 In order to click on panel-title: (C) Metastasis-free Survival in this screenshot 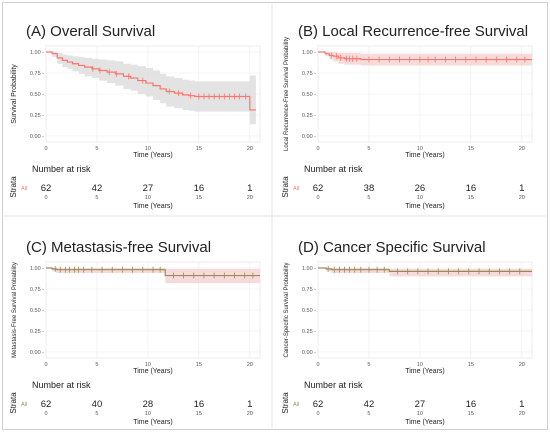, I will do `click(118, 247)`.